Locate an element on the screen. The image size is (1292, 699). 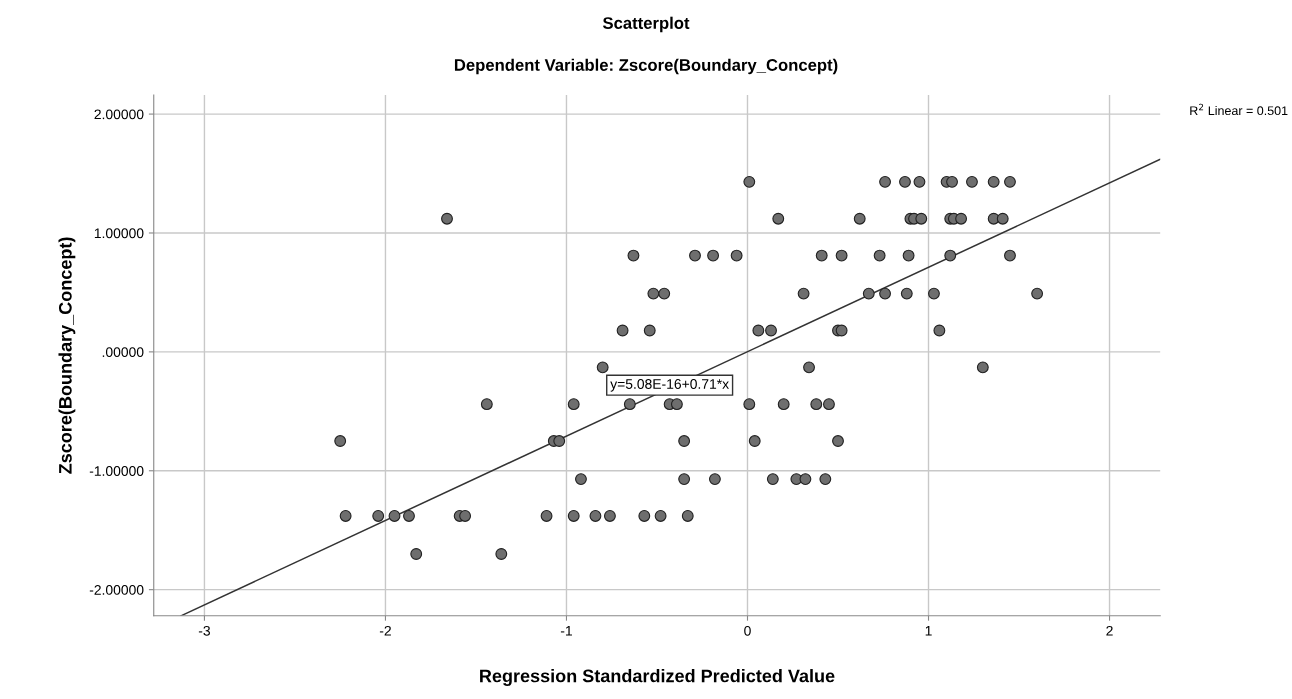
x-axis-title: Regression Standardized Predicted Value is located at coordinates (657, 677).